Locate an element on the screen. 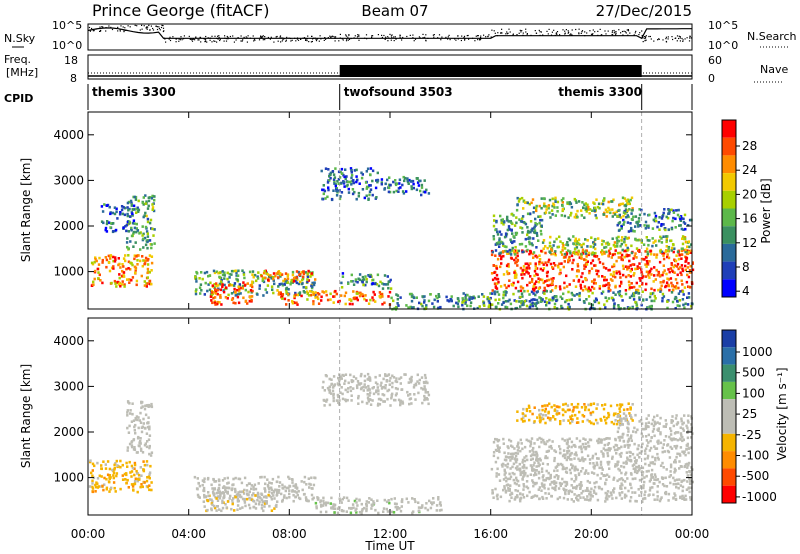 The height and width of the screenshot is (554, 800). station-title: Prince George (fitACF) is located at coordinates (181, 10).